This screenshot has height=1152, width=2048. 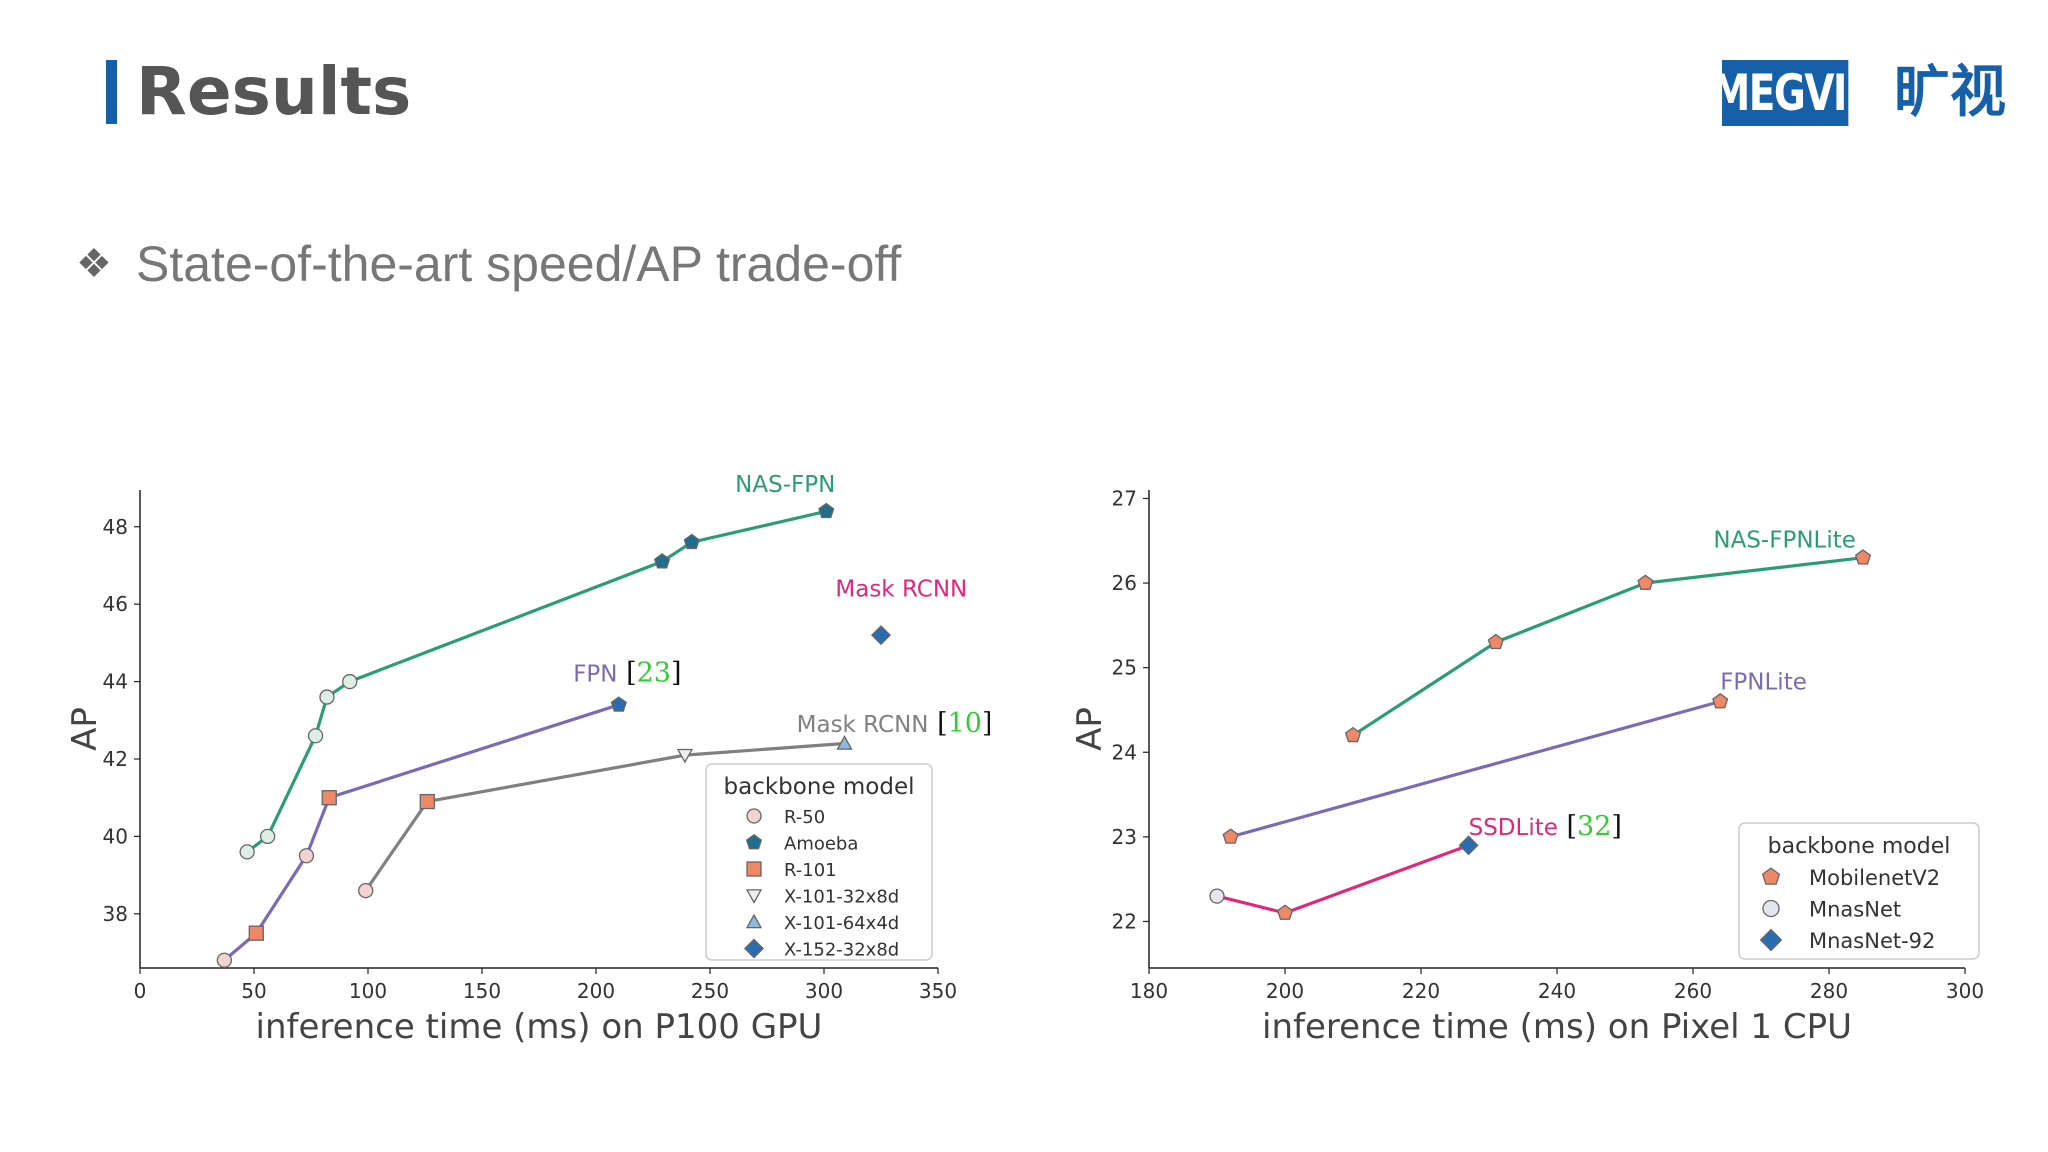 What do you see at coordinates (115, 914) in the screenshot?
I see `y-tick-label: 38` at bounding box center [115, 914].